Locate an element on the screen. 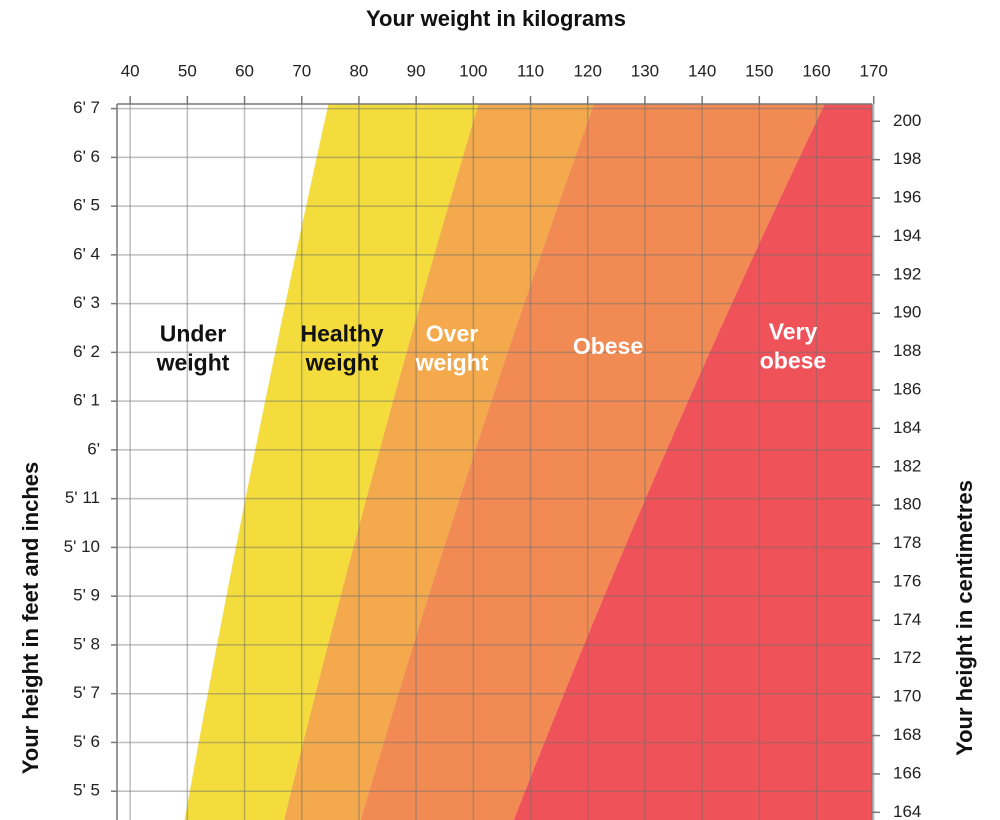 This screenshot has height=820, width=1000. y-tick-label: 5' 11 is located at coordinates (82, 497).